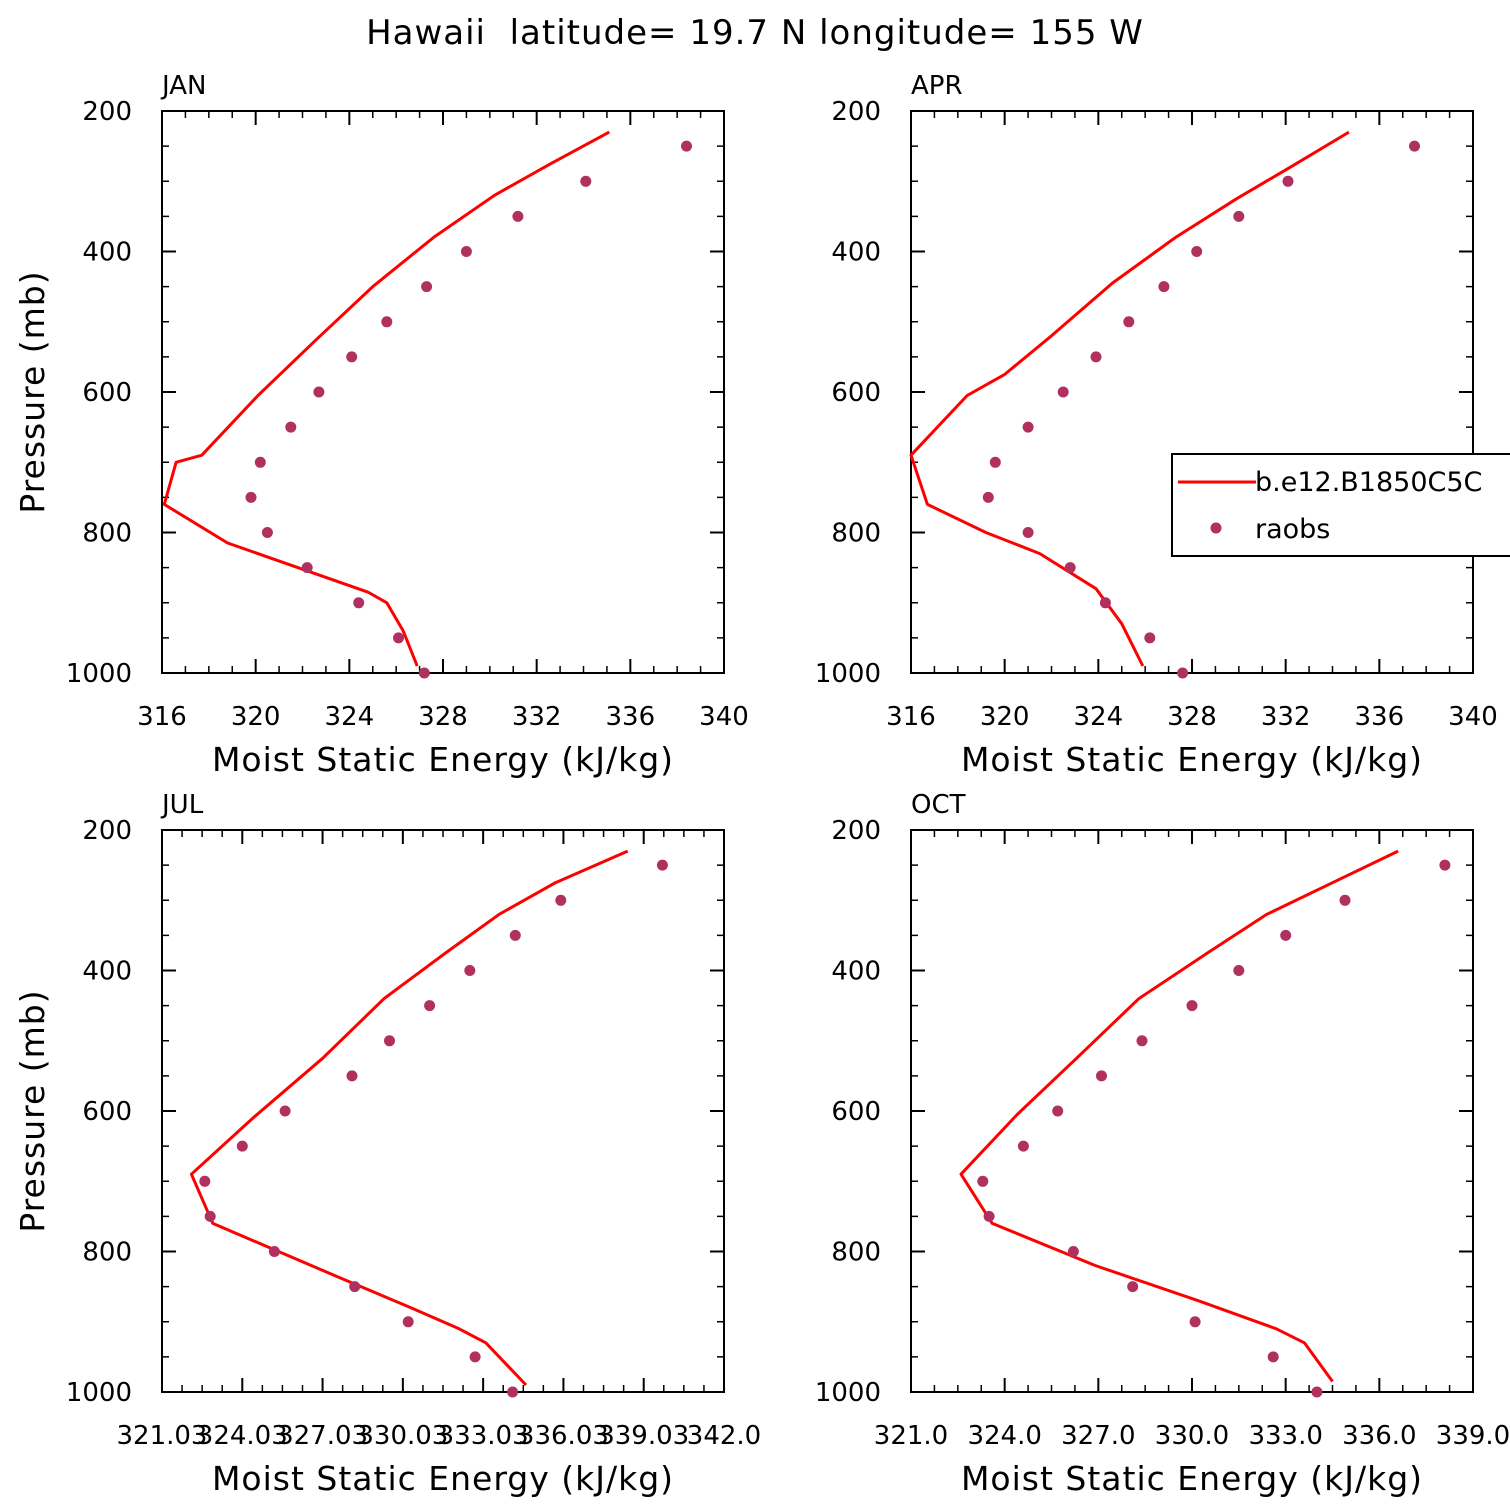 Image resolution: width=1510 pixels, height=1510 pixels. I want to click on figure-title: Hawaii latitude= 19.7 N longitude= 155 W, so click(755, 33).